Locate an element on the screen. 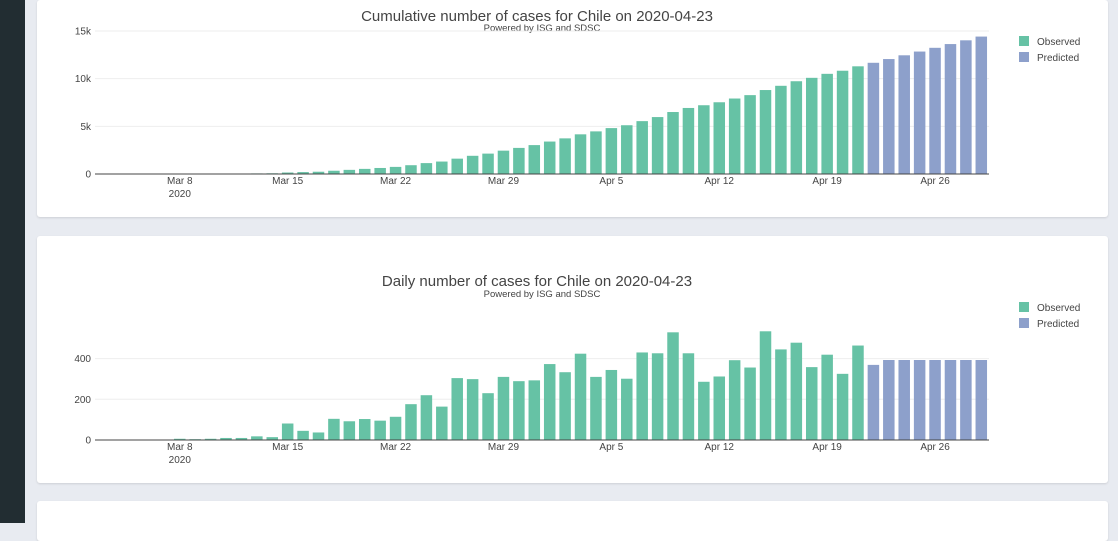 This screenshot has width=1118, height=541. y-tick-label: 5k is located at coordinates (86, 127).